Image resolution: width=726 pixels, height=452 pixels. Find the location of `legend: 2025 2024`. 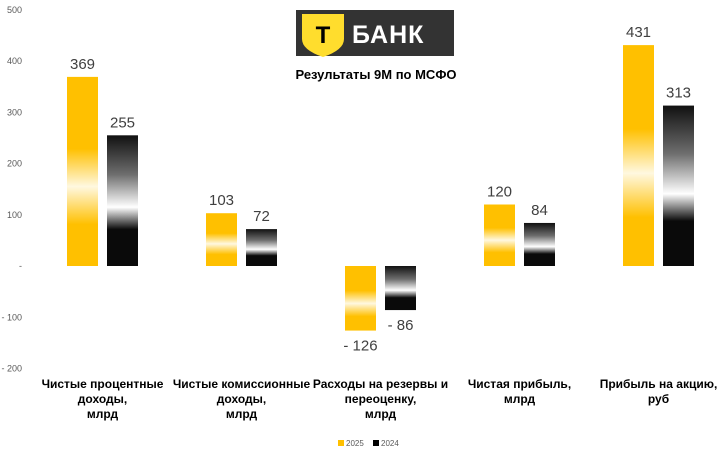

legend: 2025 2024 is located at coordinates (368, 443).